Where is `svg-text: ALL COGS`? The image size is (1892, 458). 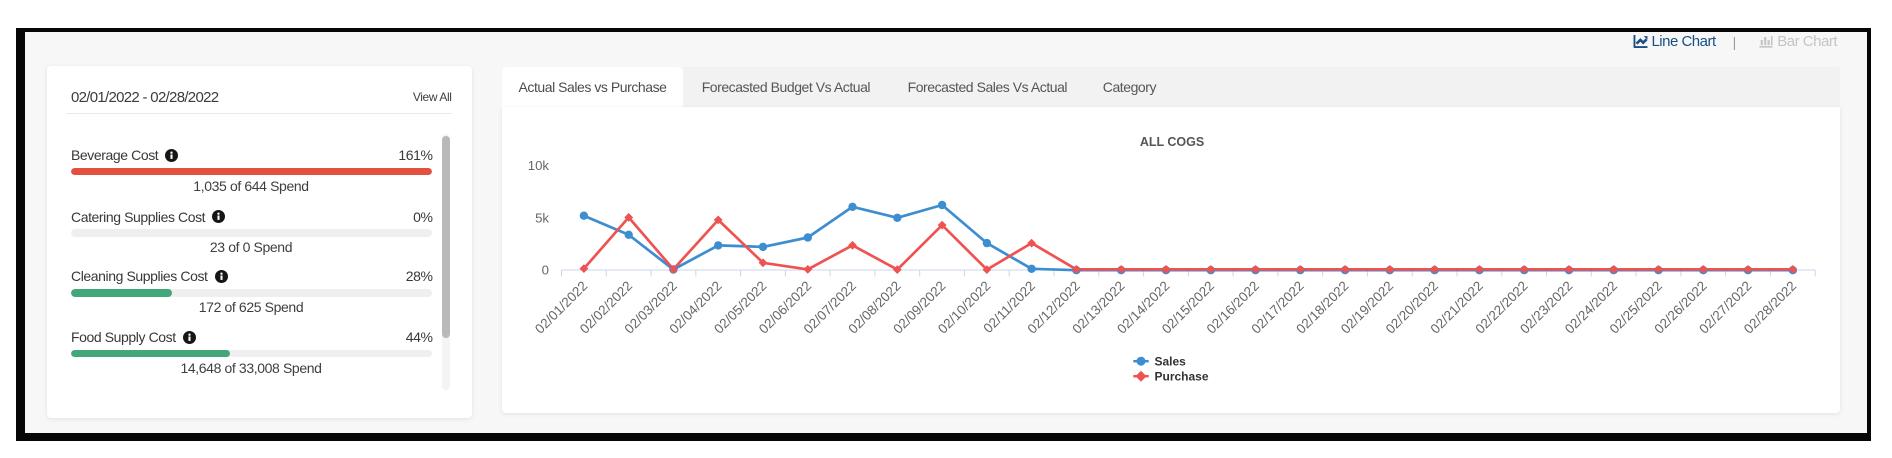 svg-text: ALL COGS is located at coordinates (1172, 142).